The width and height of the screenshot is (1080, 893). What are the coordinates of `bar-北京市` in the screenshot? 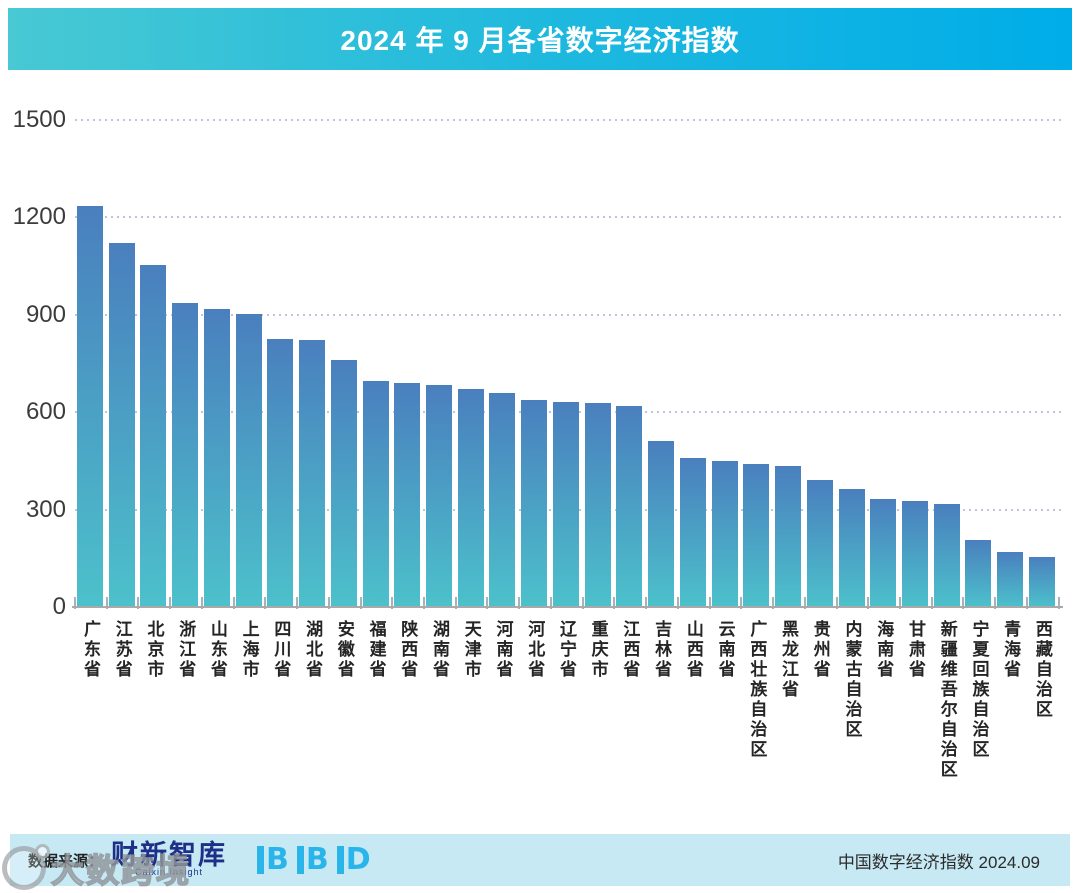 It's located at (153, 436).